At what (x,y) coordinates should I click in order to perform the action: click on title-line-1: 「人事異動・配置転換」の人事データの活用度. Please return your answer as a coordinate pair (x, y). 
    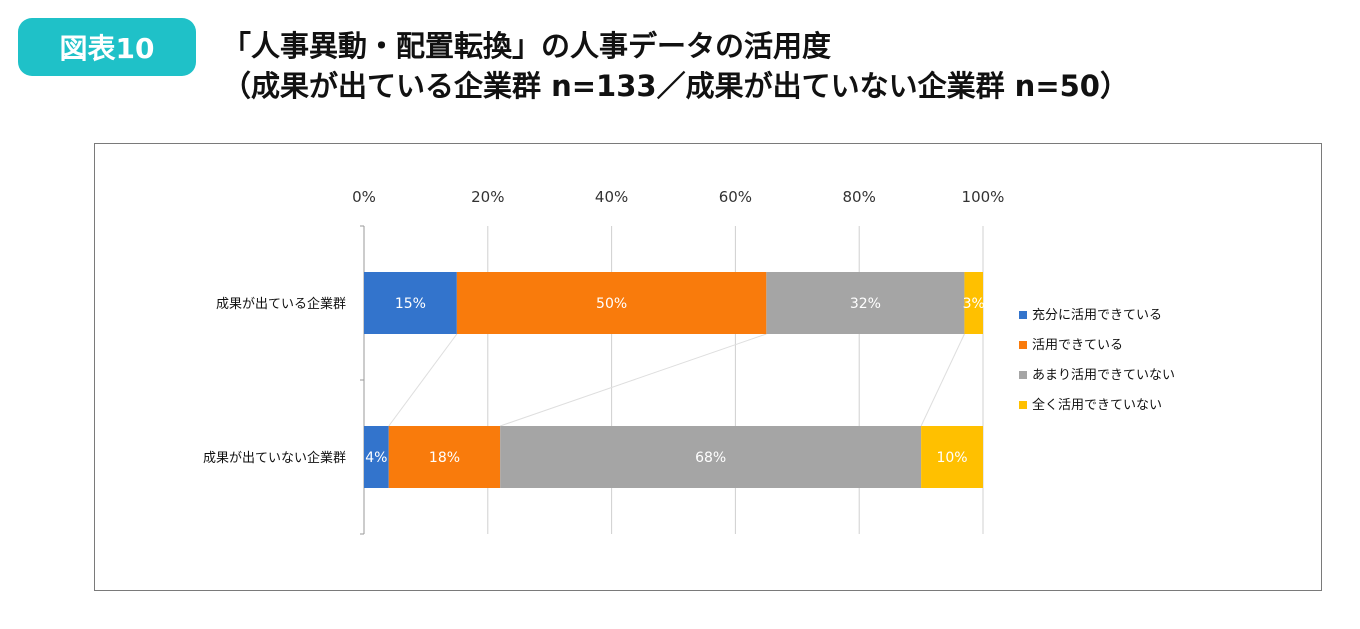
    Looking at the image, I should click on (527, 46).